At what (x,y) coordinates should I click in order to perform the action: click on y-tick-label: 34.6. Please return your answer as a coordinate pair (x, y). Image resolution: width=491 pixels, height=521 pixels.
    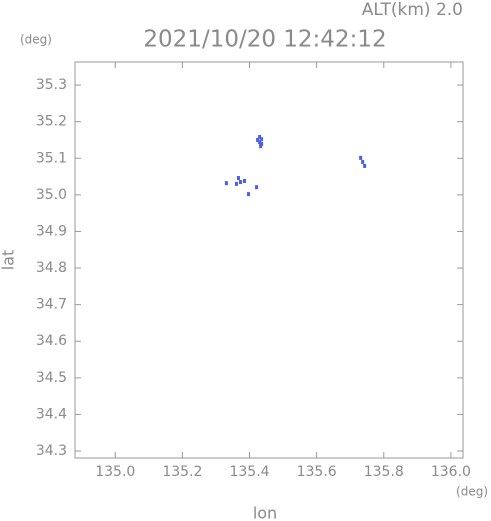
    Looking at the image, I should click on (51, 341).